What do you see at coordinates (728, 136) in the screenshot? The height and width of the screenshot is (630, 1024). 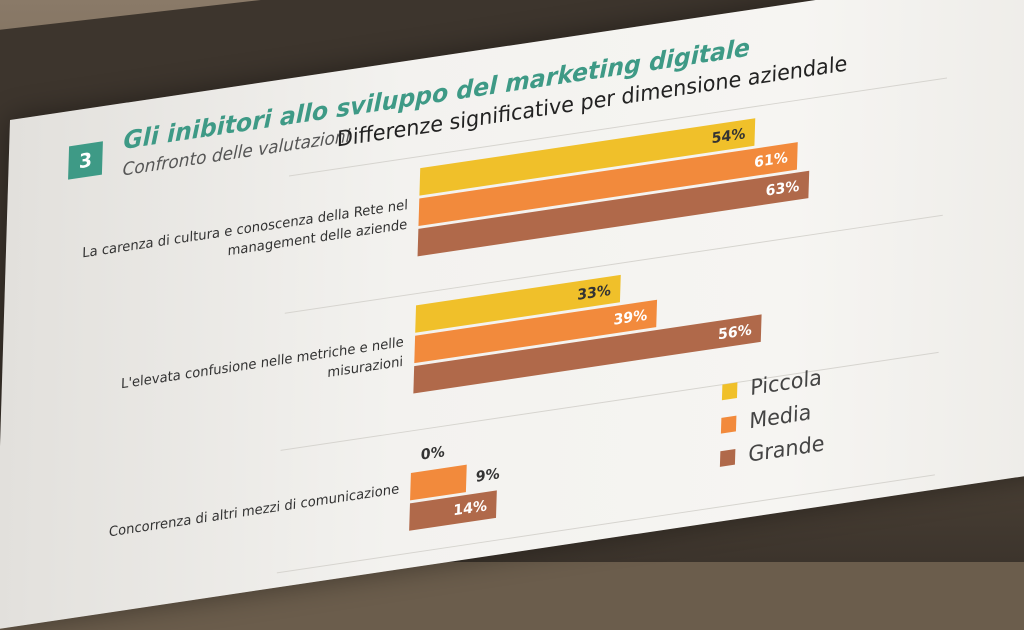 I see `value-label: 54%` at bounding box center [728, 136].